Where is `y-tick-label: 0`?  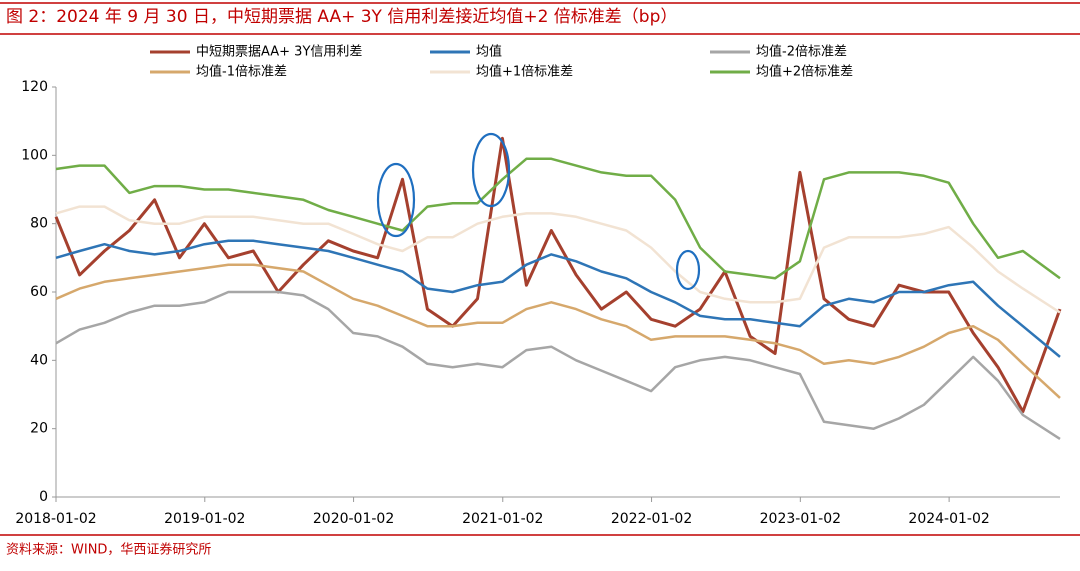 y-tick-label: 0 is located at coordinates (43, 497).